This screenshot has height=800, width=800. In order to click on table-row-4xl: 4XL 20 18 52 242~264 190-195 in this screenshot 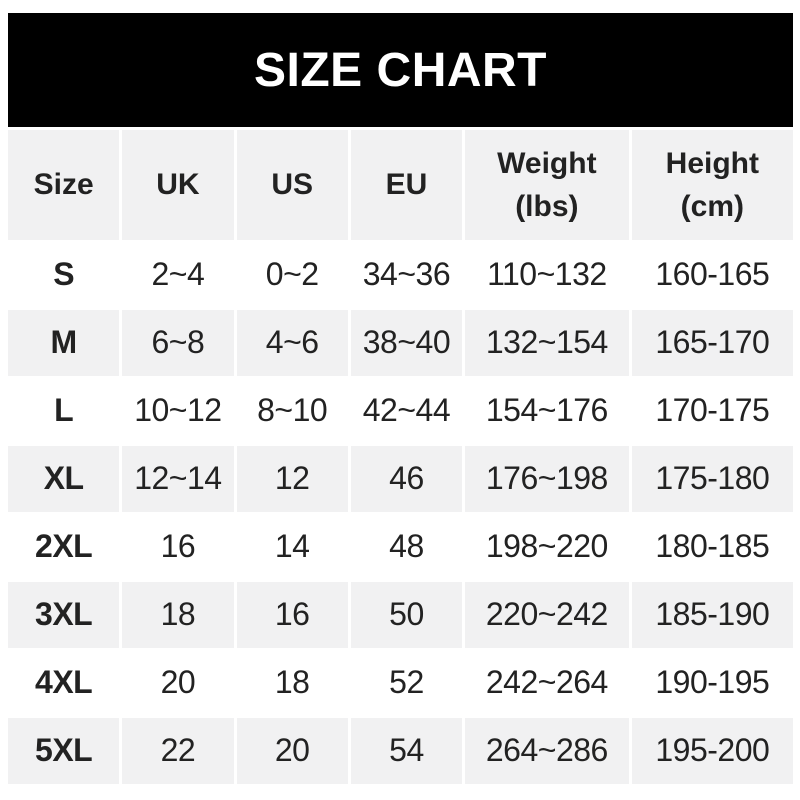, I will do `click(400, 683)`.